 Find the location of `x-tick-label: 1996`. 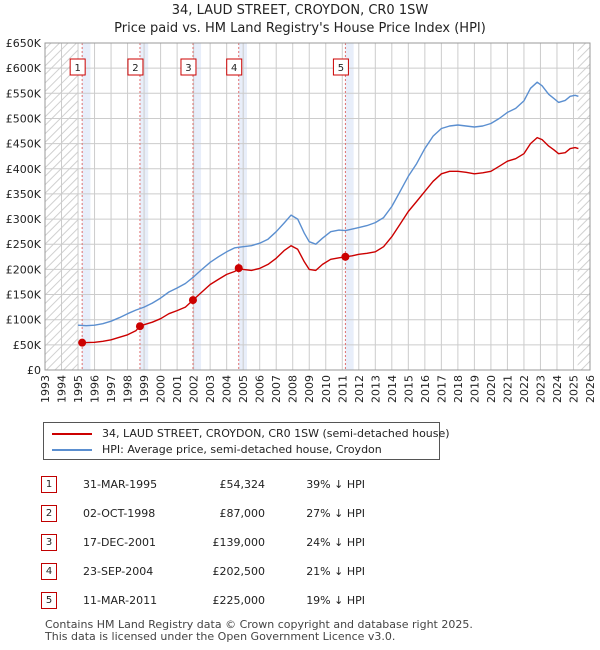

x-tick-label: 1996 is located at coordinates (95, 389).